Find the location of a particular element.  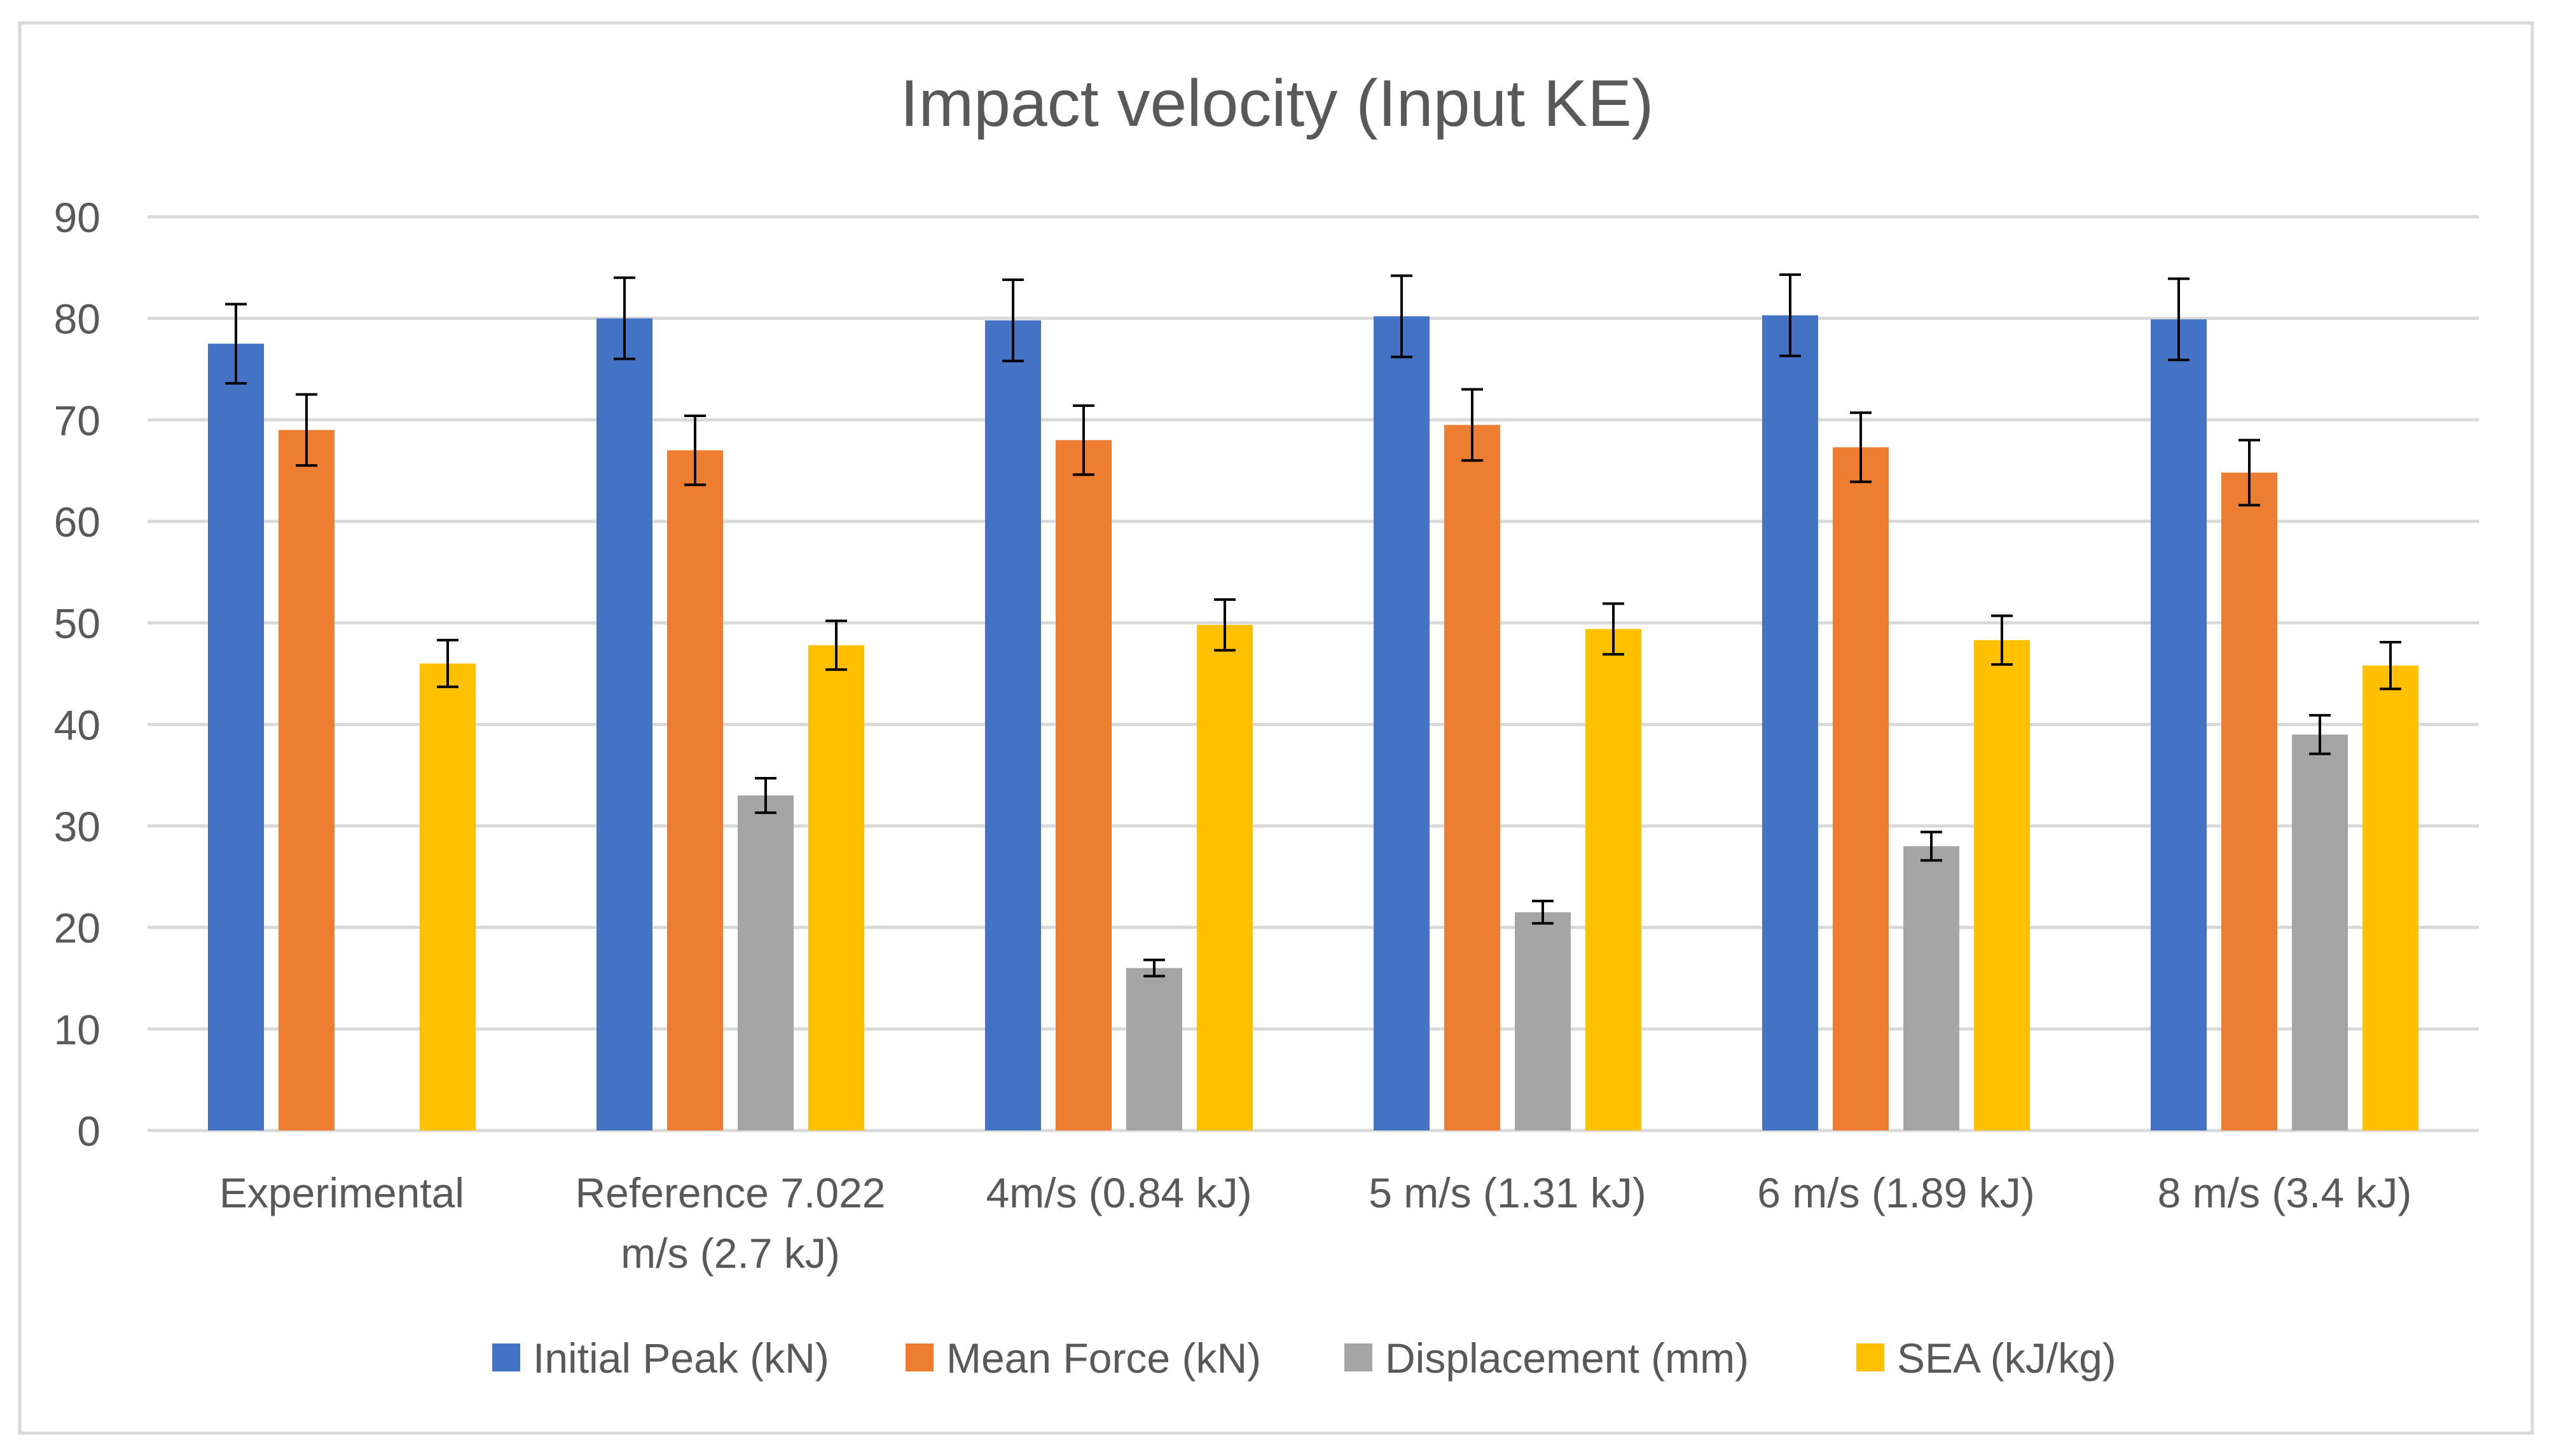

x-tick-label: m/s (2.7 kJ) is located at coordinates (730, 1253).